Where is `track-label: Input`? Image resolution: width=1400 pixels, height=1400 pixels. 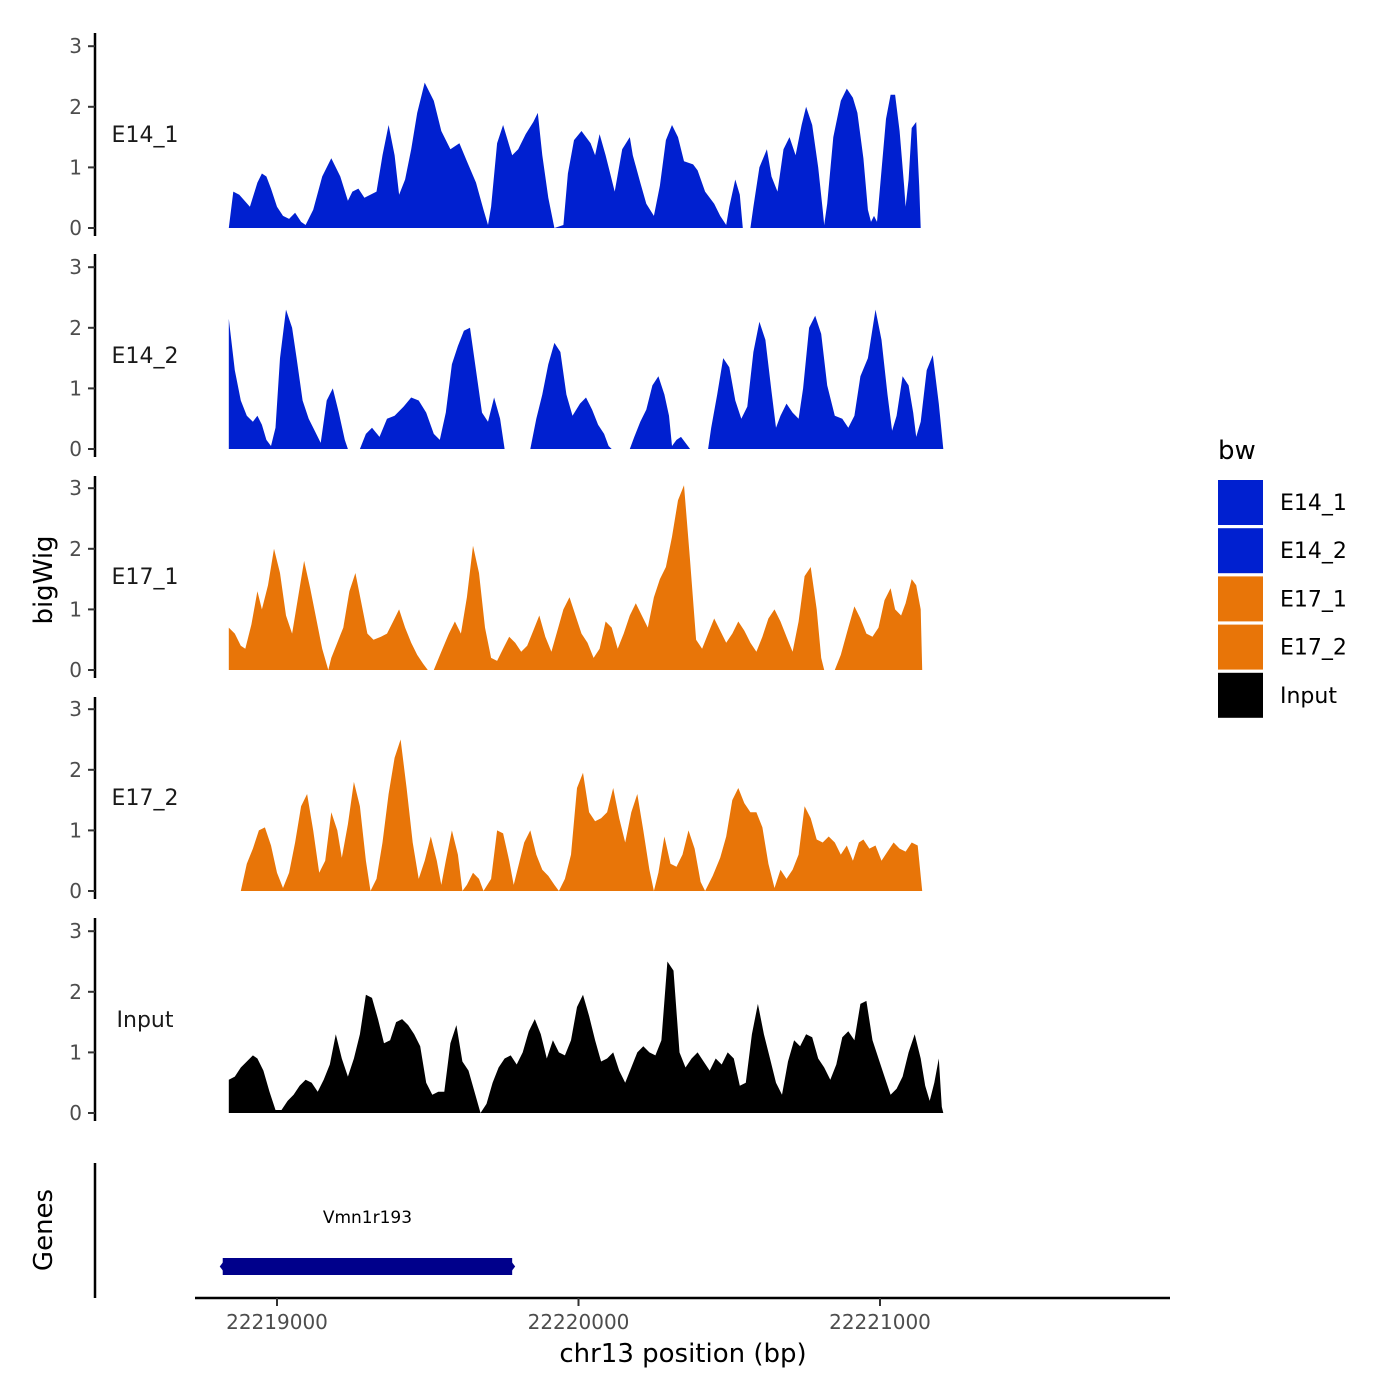
track-label: Input is located at coordinates (145, 1020).